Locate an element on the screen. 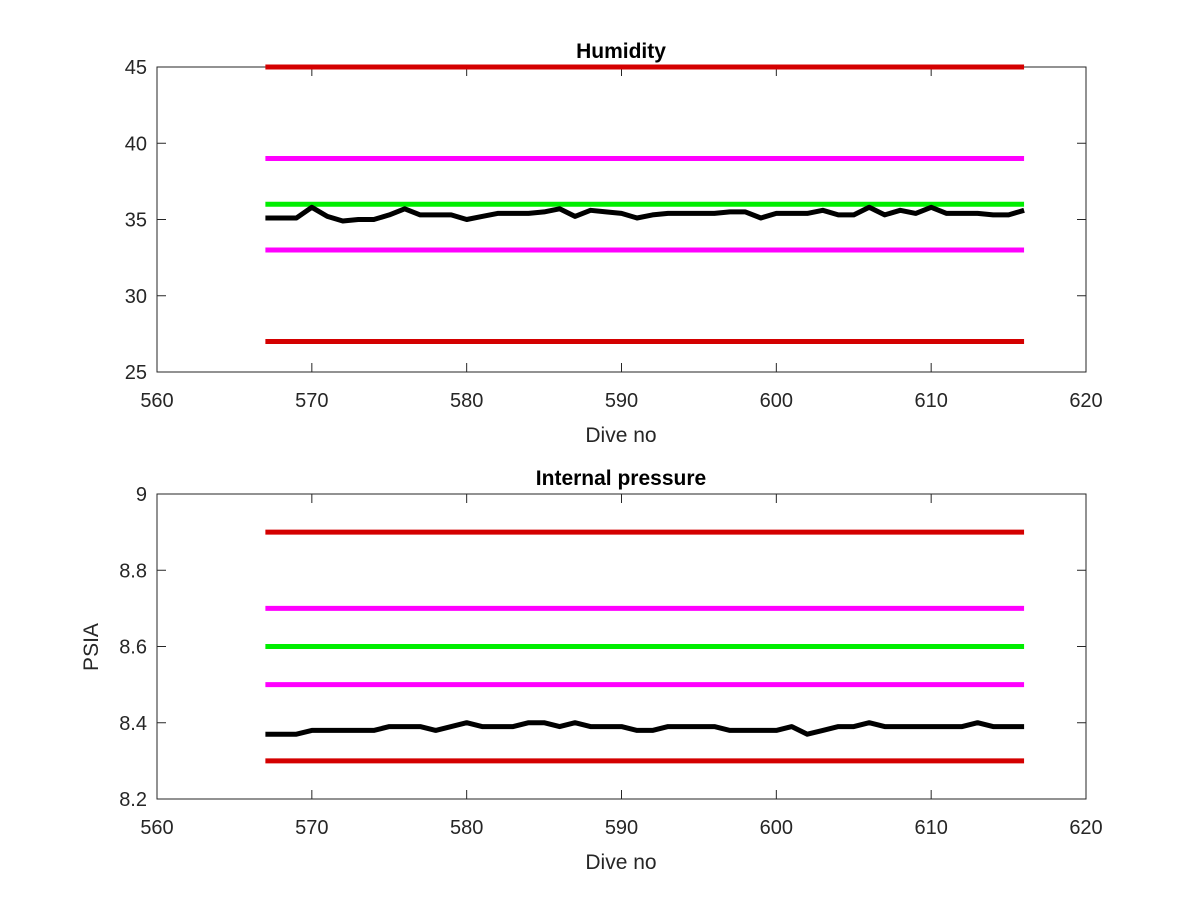  pressure-y-tick-label: 8.4 is located at coordinates (133, 724).